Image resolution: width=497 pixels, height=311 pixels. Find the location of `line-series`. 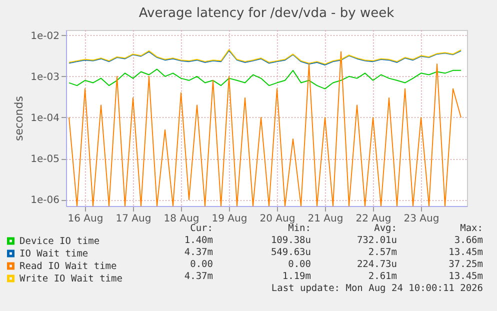

line-series is located at coordinates (265, 79).